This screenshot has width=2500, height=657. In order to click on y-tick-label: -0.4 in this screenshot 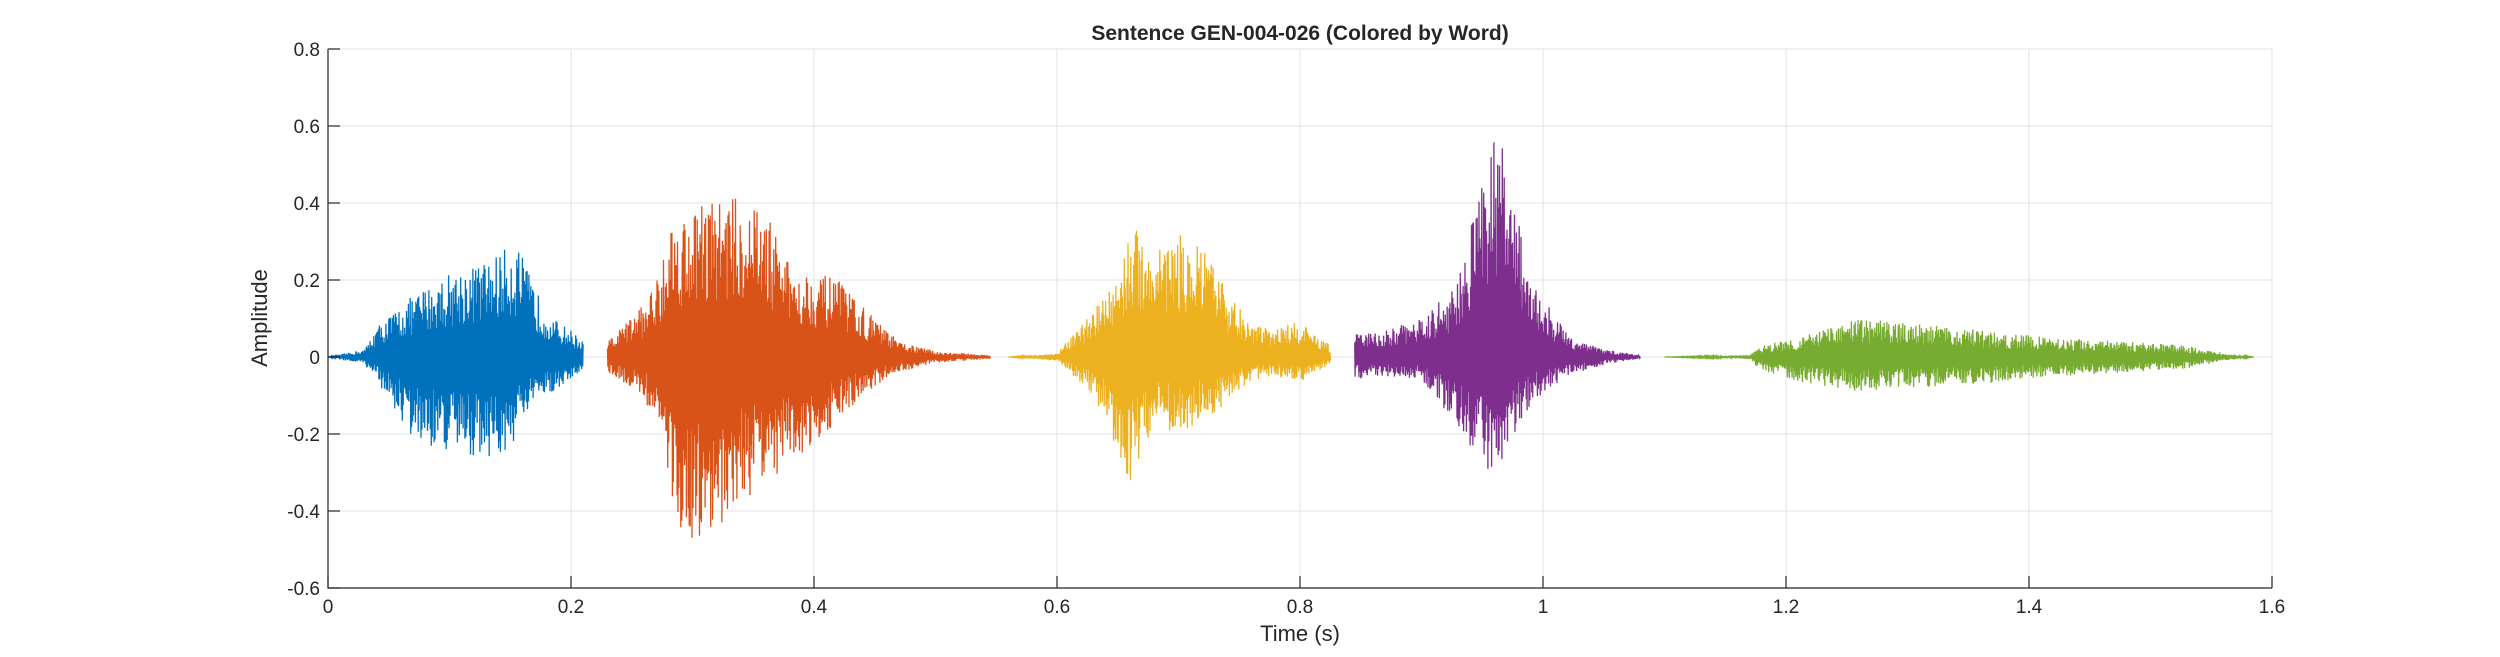, I will do `click(303, 512)`.